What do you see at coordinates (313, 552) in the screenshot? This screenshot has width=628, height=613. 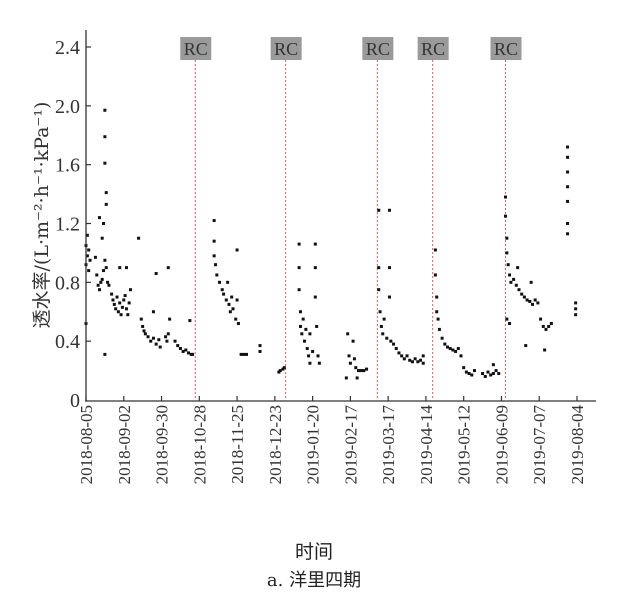 I see `x-axis-label: 时间` at bounding box center [313, 552].